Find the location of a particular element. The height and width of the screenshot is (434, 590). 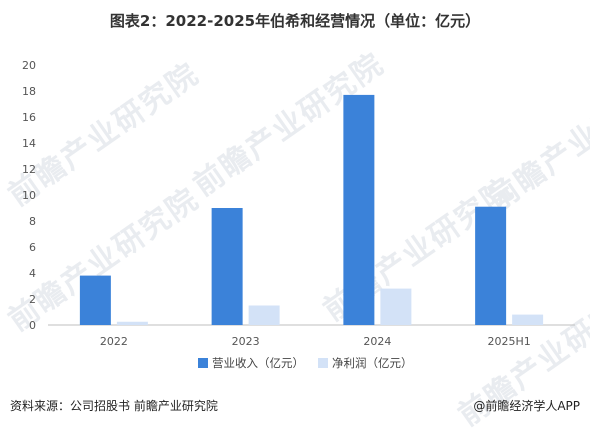

y-tick-label: 12 is located at coordinates (29, 169).